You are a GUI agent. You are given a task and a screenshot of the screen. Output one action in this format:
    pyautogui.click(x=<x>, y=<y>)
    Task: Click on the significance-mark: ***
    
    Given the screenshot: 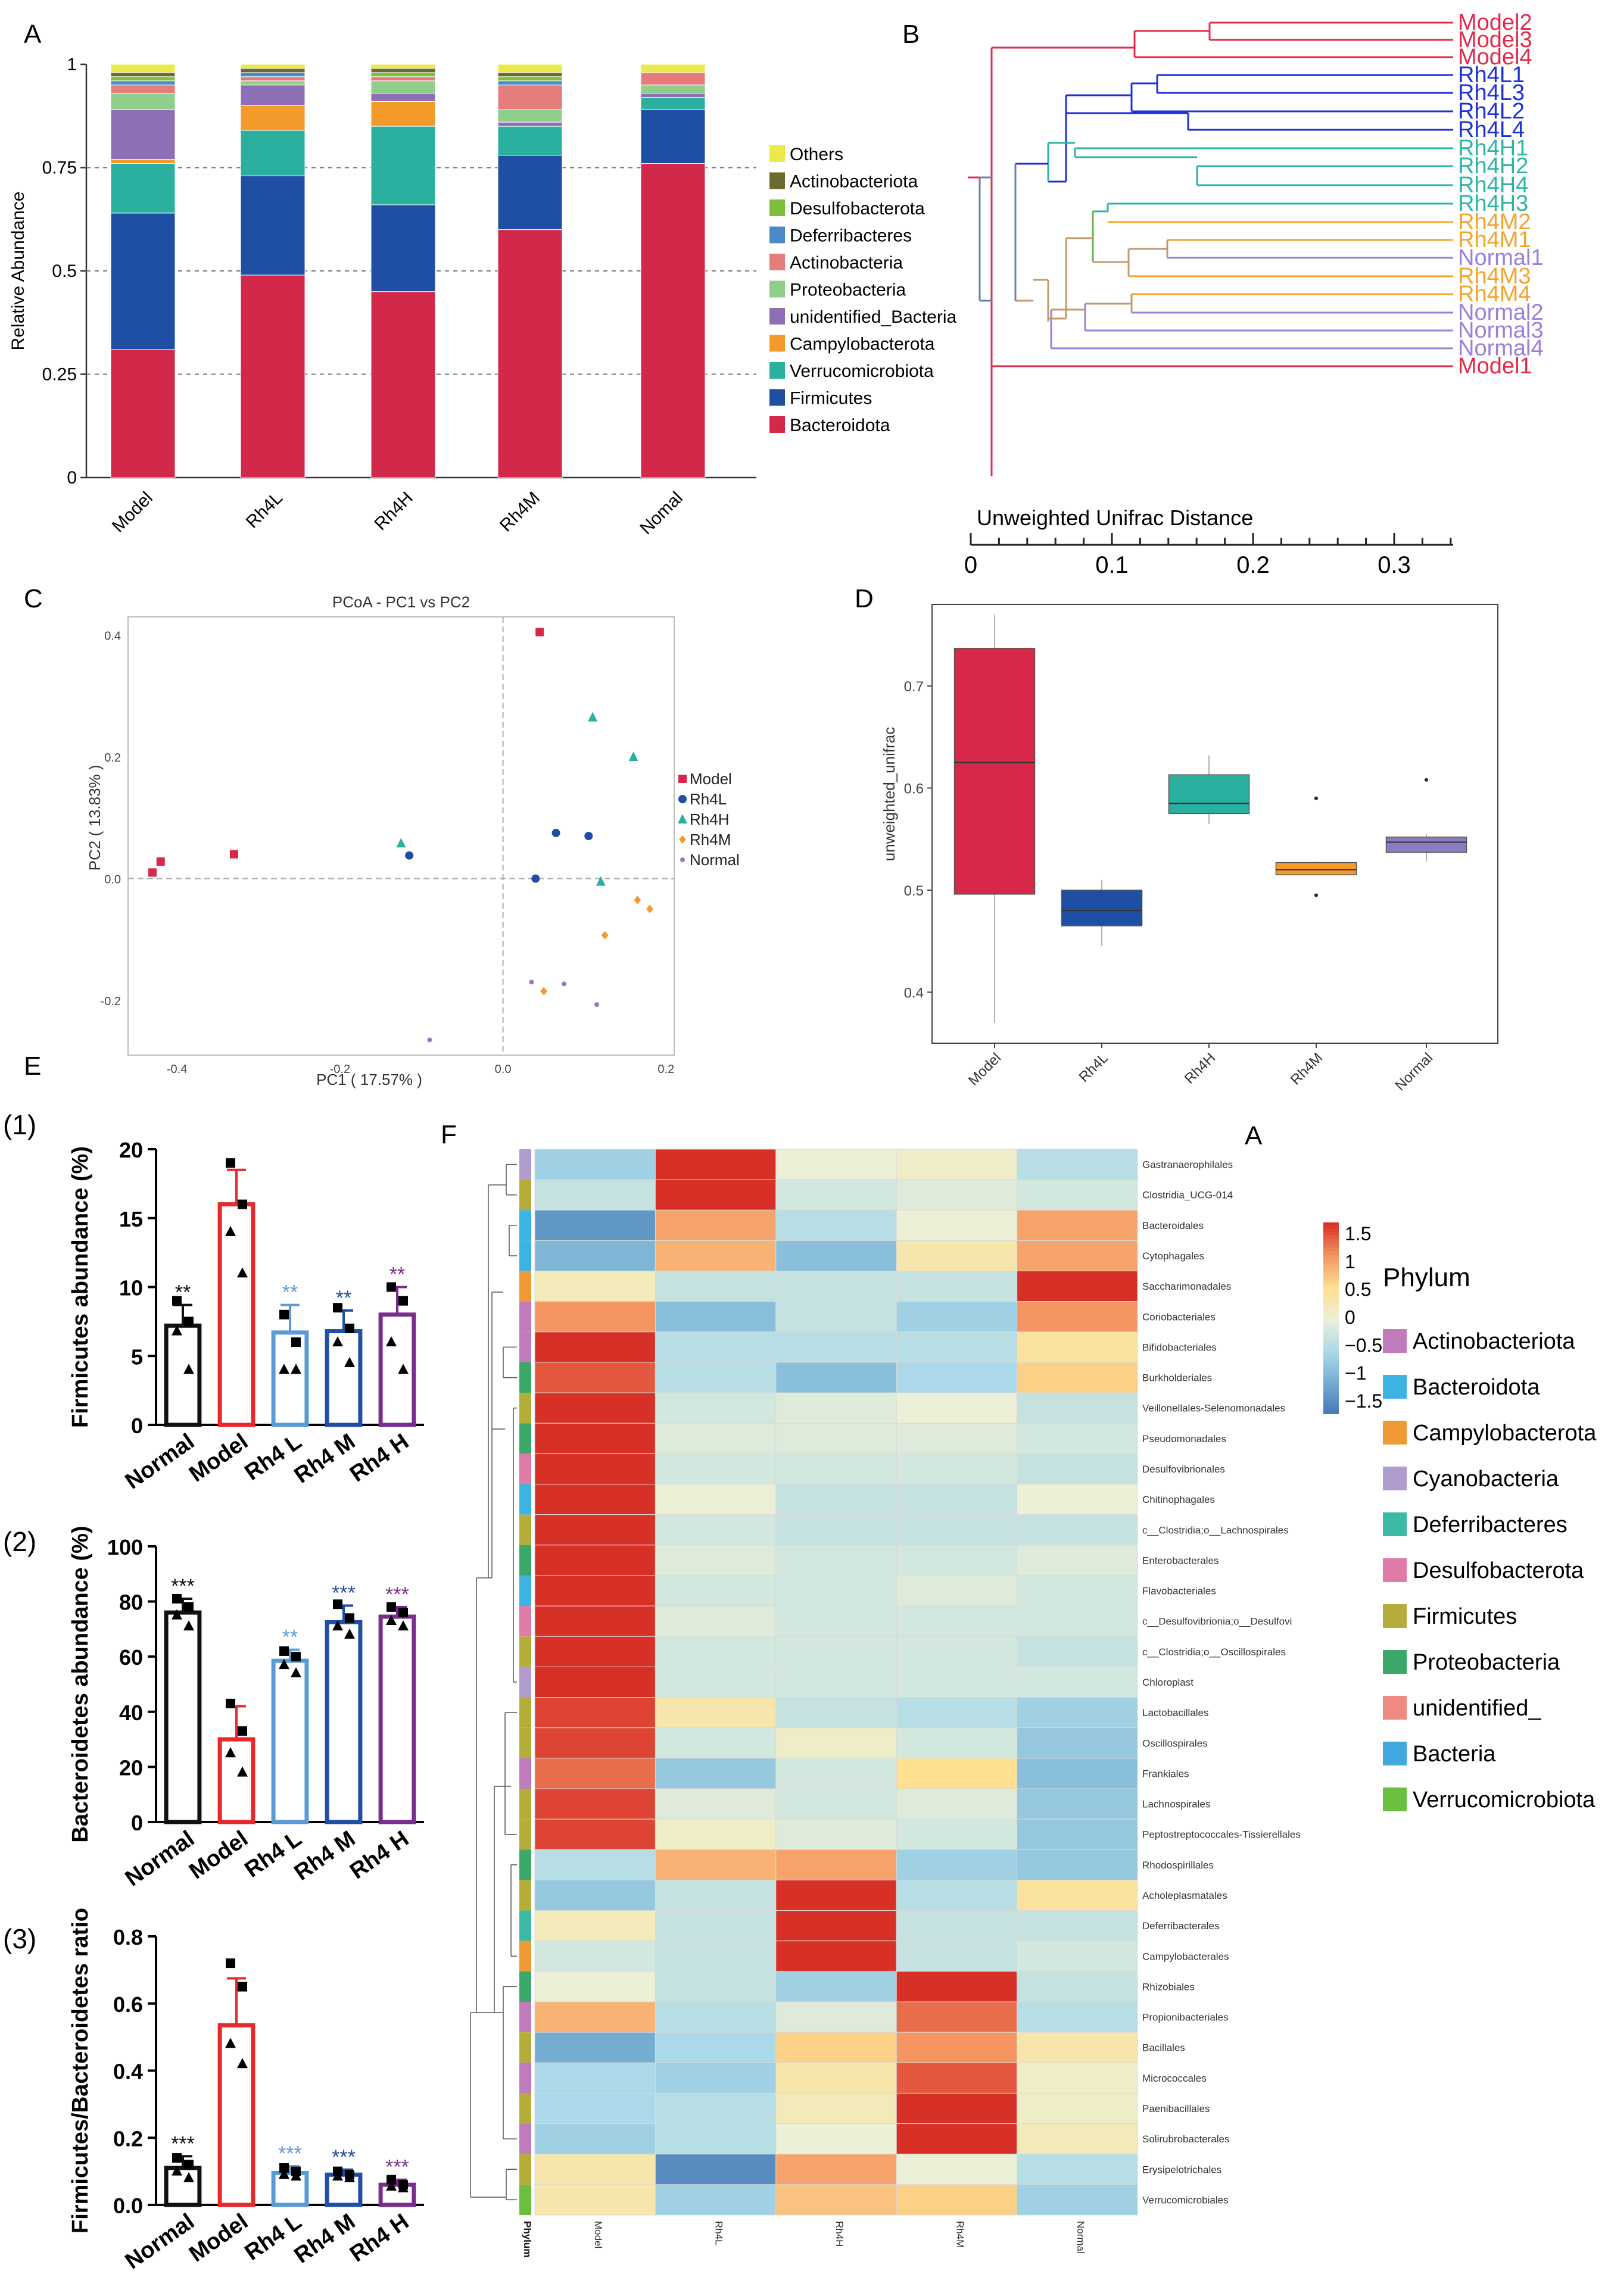 What is the action you would take?
    pyautogui.click(x=344, y=2157)
    